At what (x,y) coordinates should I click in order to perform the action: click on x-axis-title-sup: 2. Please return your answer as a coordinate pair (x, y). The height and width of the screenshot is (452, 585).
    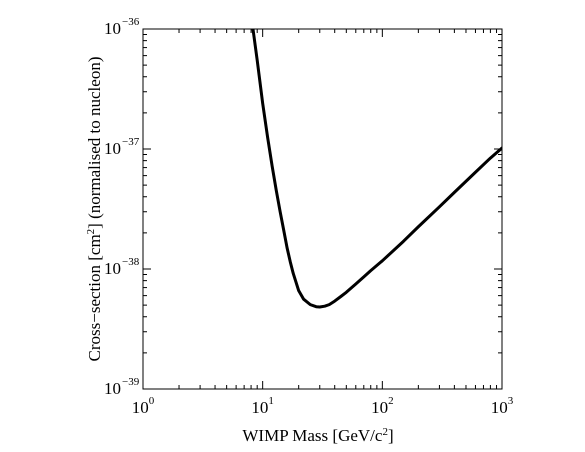
    Looking at the image, I should click on (385, 432).